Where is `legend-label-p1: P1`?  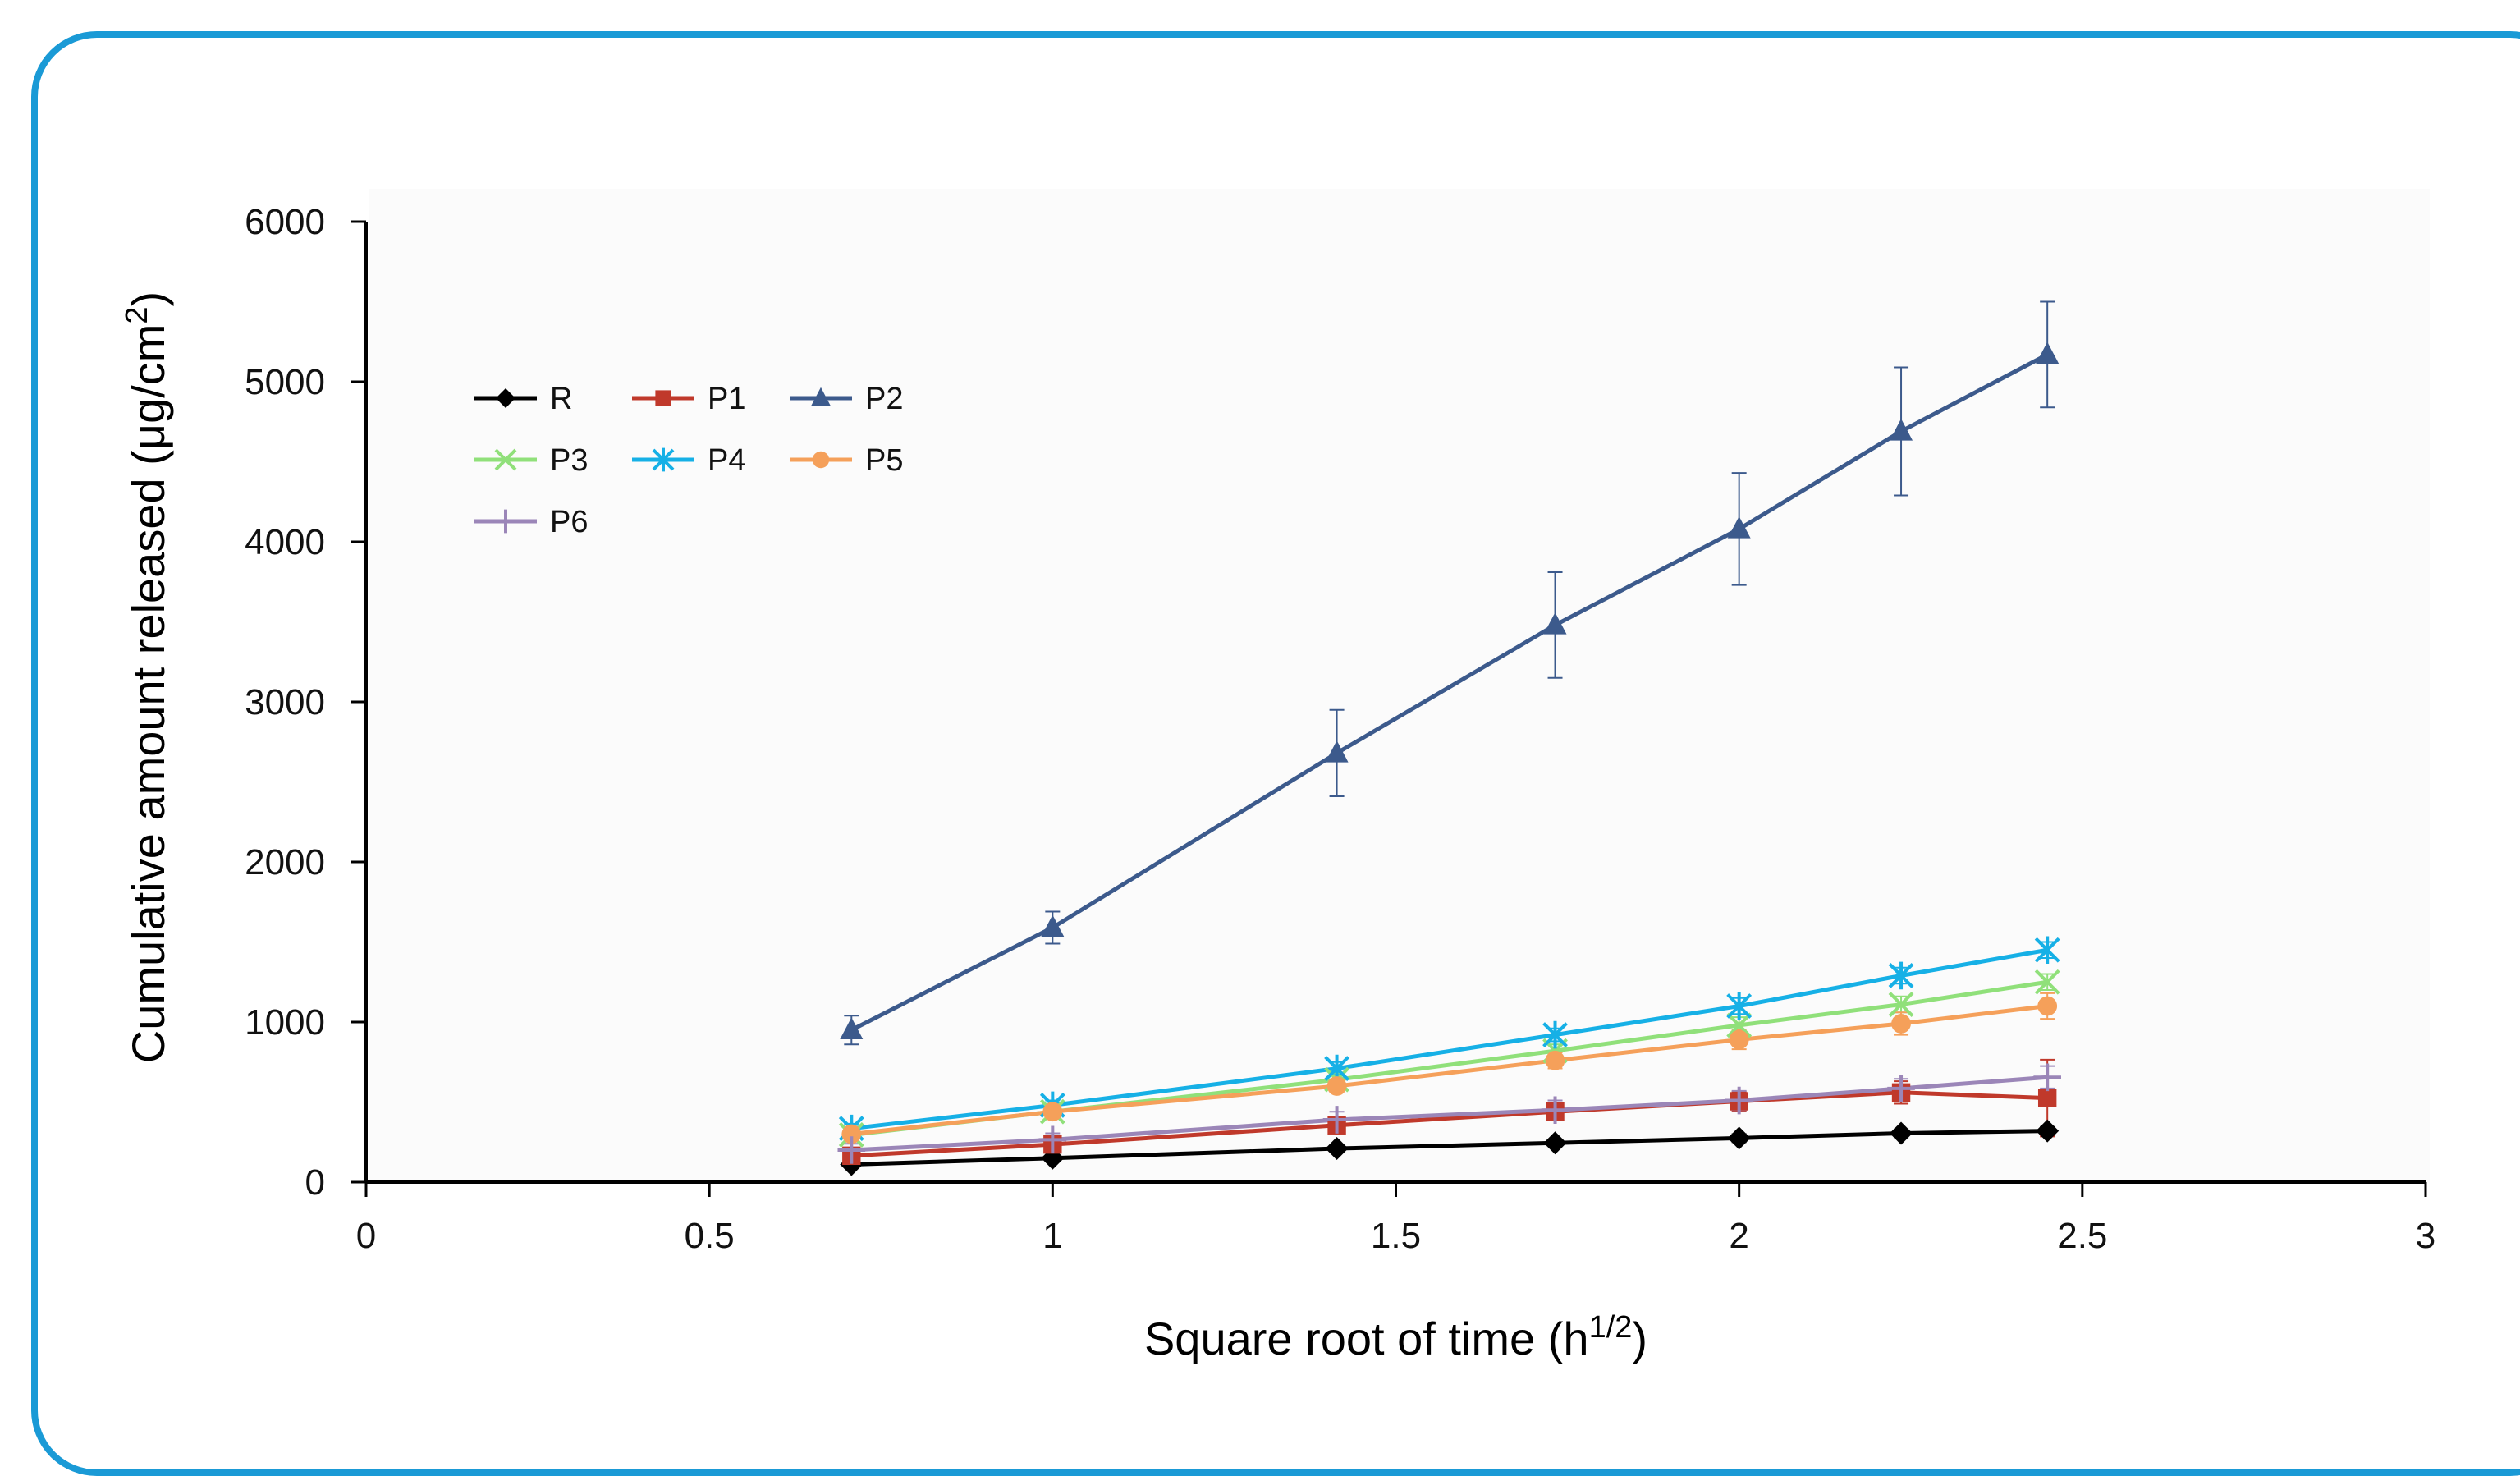 legend-label-p1: P1 is located at coordinates (726, 399).